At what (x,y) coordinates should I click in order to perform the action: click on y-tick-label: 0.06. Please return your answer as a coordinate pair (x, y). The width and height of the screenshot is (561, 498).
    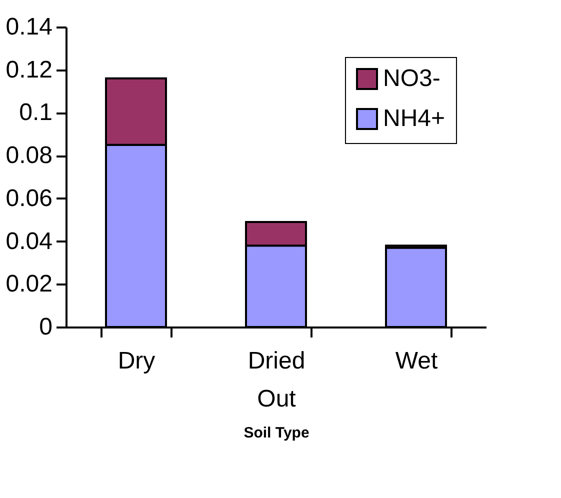
    Looking at the image, I should click on (29, 198).